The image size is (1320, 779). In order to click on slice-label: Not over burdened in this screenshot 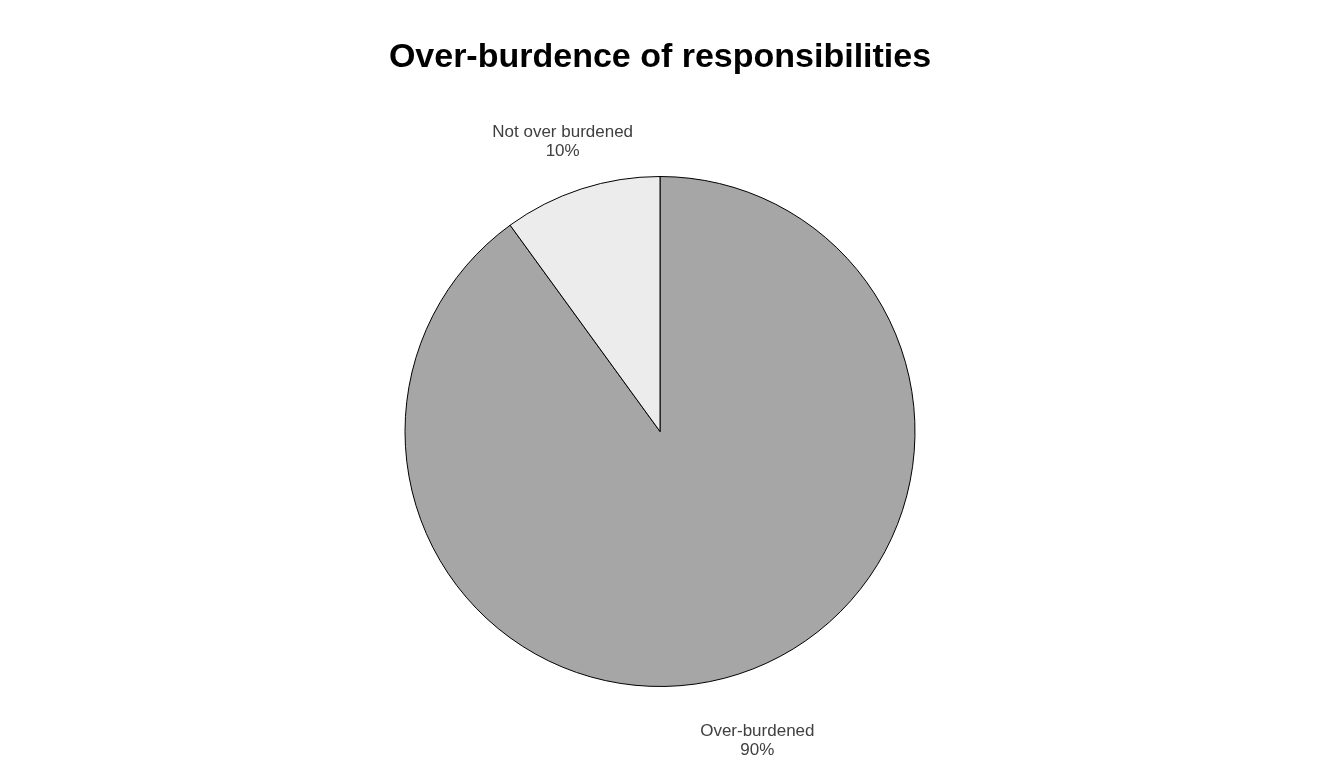, I will do `click(563, 131)`.